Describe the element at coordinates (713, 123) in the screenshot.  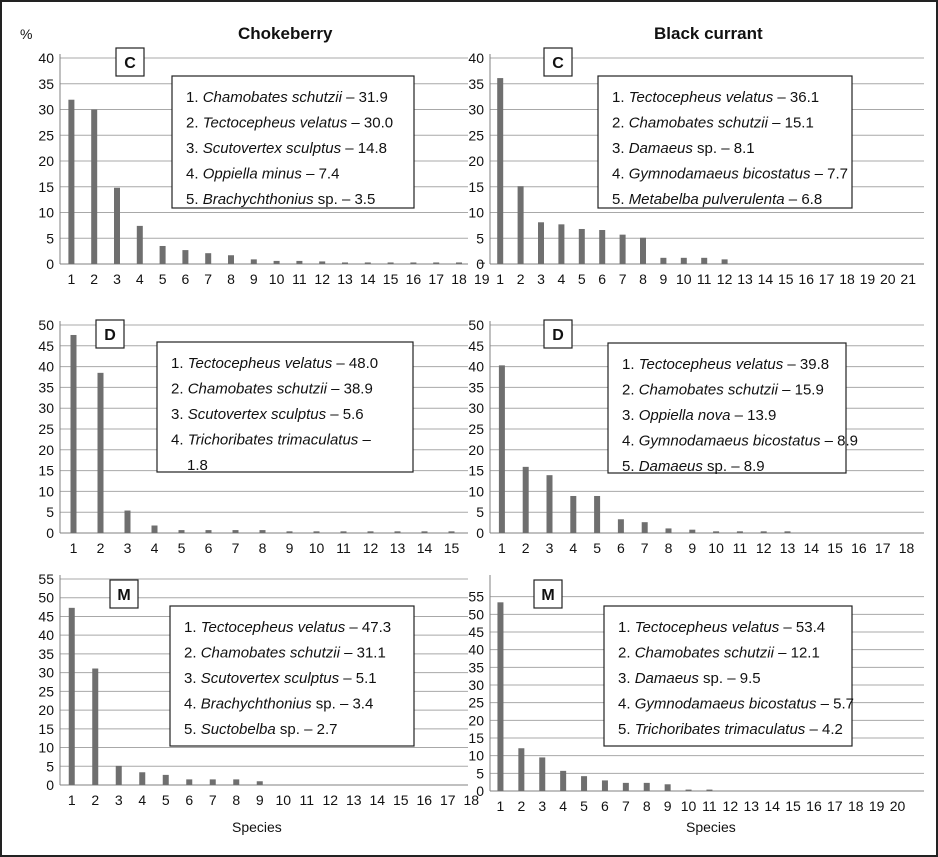
I see `legend-entry: 2. Chamobates schutzii – 15.1` at that location.